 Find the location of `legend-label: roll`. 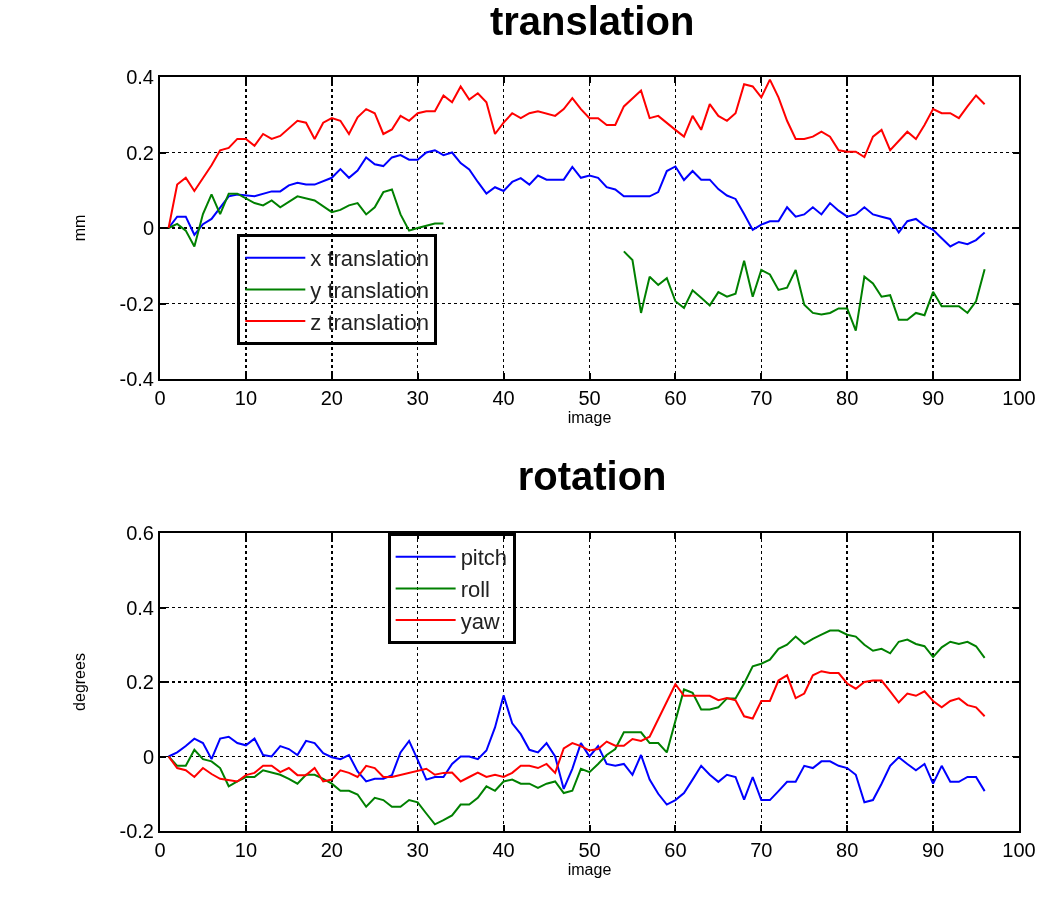

legend-label: roll is located at coordinates (475, 589).